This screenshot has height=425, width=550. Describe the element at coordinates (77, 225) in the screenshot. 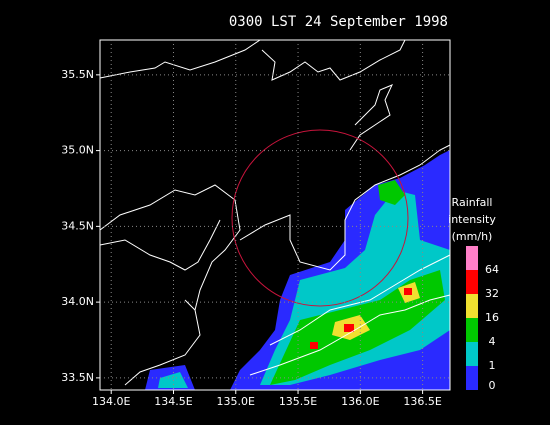

I see `y-tick-label: 34.5N` at that location.